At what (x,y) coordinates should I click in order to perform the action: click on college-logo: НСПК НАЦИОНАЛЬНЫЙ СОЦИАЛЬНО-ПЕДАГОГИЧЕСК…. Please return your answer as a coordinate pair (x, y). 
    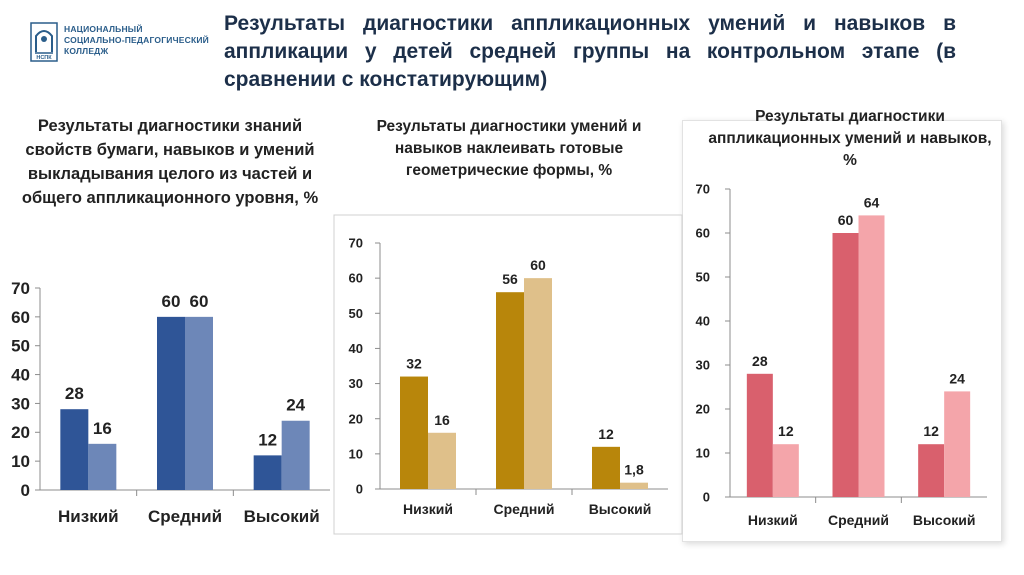
    Looking at the image, I should click on (140, 46).